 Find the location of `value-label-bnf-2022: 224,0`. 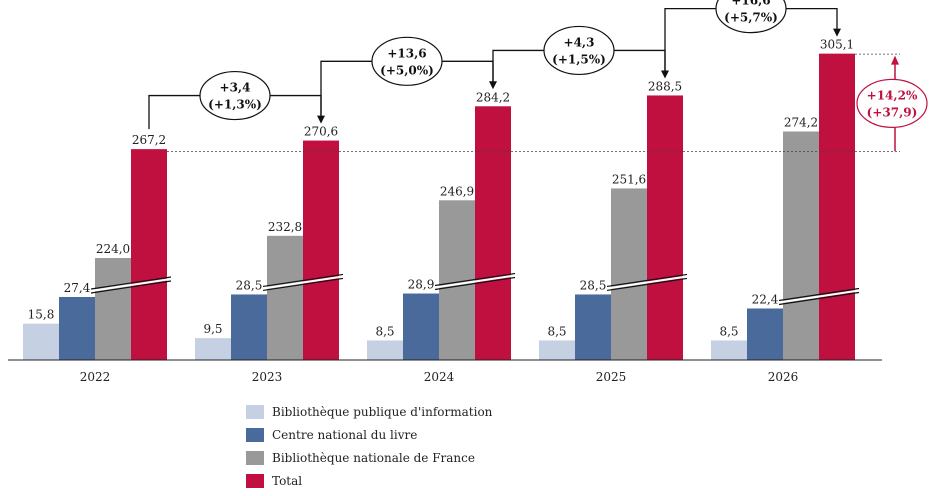

value-label-bnf-2022: 224,0 is located at coordinates (113, 249).